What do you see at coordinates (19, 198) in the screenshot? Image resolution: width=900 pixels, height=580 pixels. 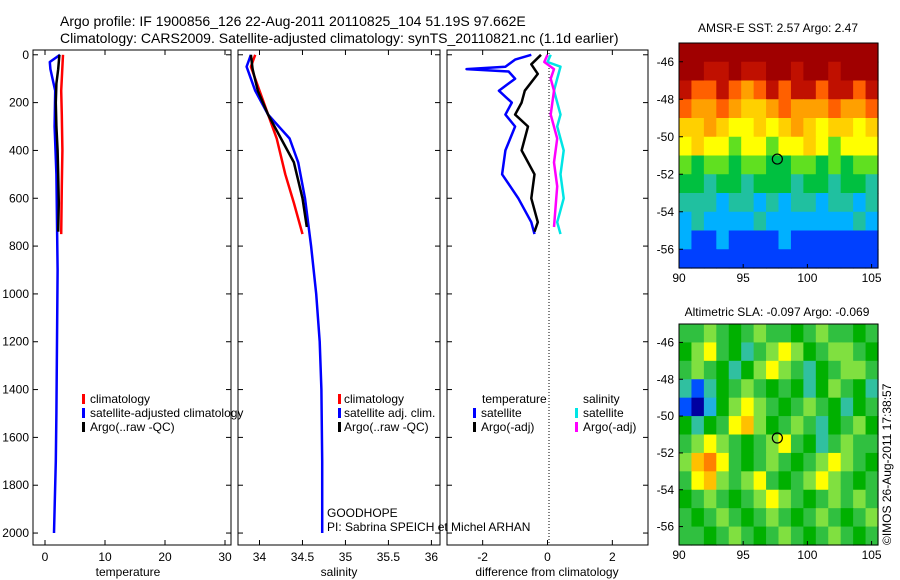 I see `y-tick-label: 600` at bounding box center [19, 198].